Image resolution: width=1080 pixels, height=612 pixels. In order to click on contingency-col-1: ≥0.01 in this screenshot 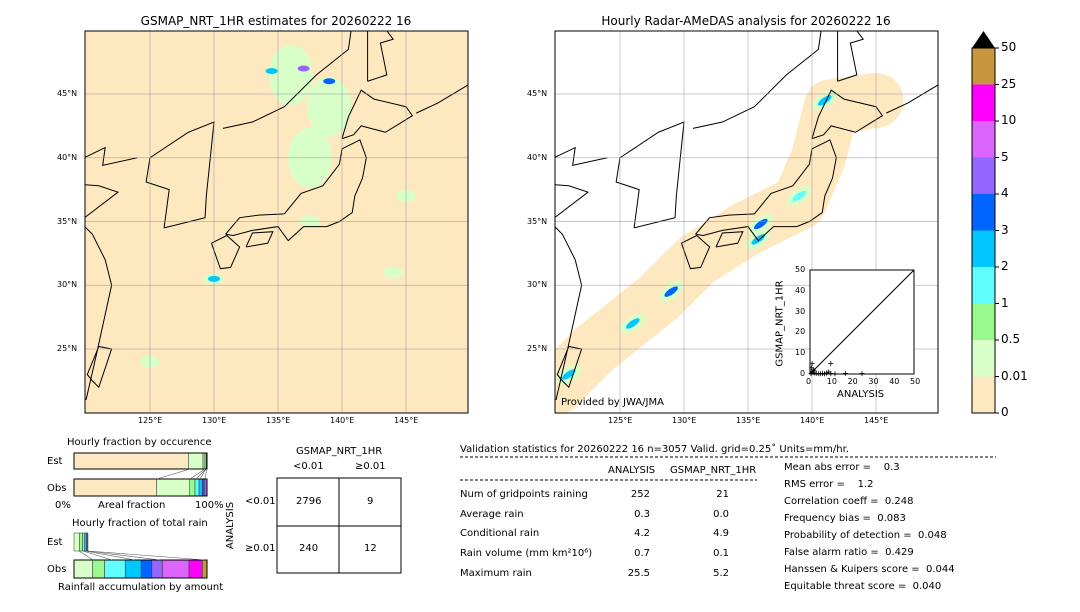, I will do `click(370, 466)`.